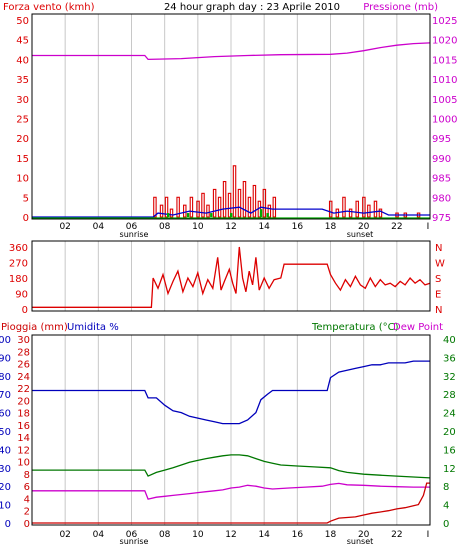  What do you see at coordinates (5, 358) in the screenshot?
I see `humidity-tick-label: 90` at bounding box center [5, 358].